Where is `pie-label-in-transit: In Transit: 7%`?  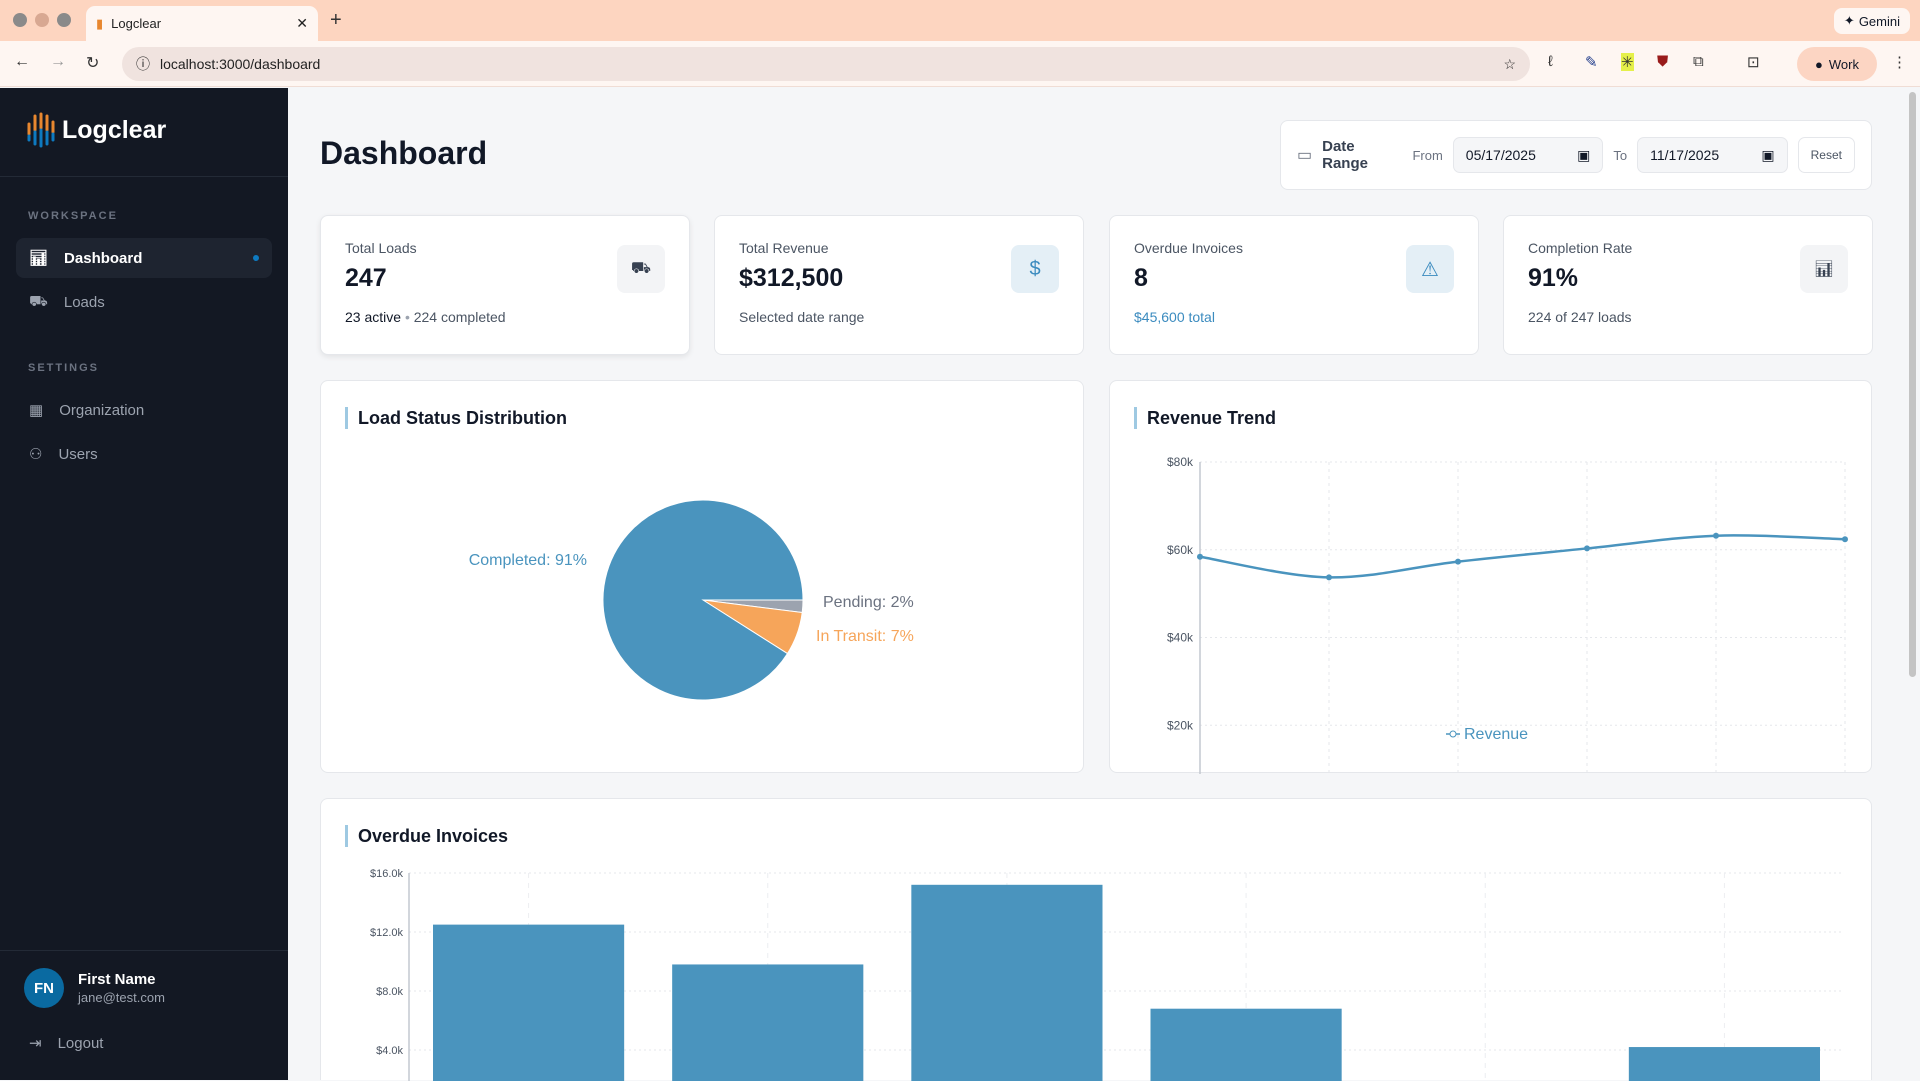
pie-label-in-transit: In Transit: 7% is located at coordinates (865, 636).